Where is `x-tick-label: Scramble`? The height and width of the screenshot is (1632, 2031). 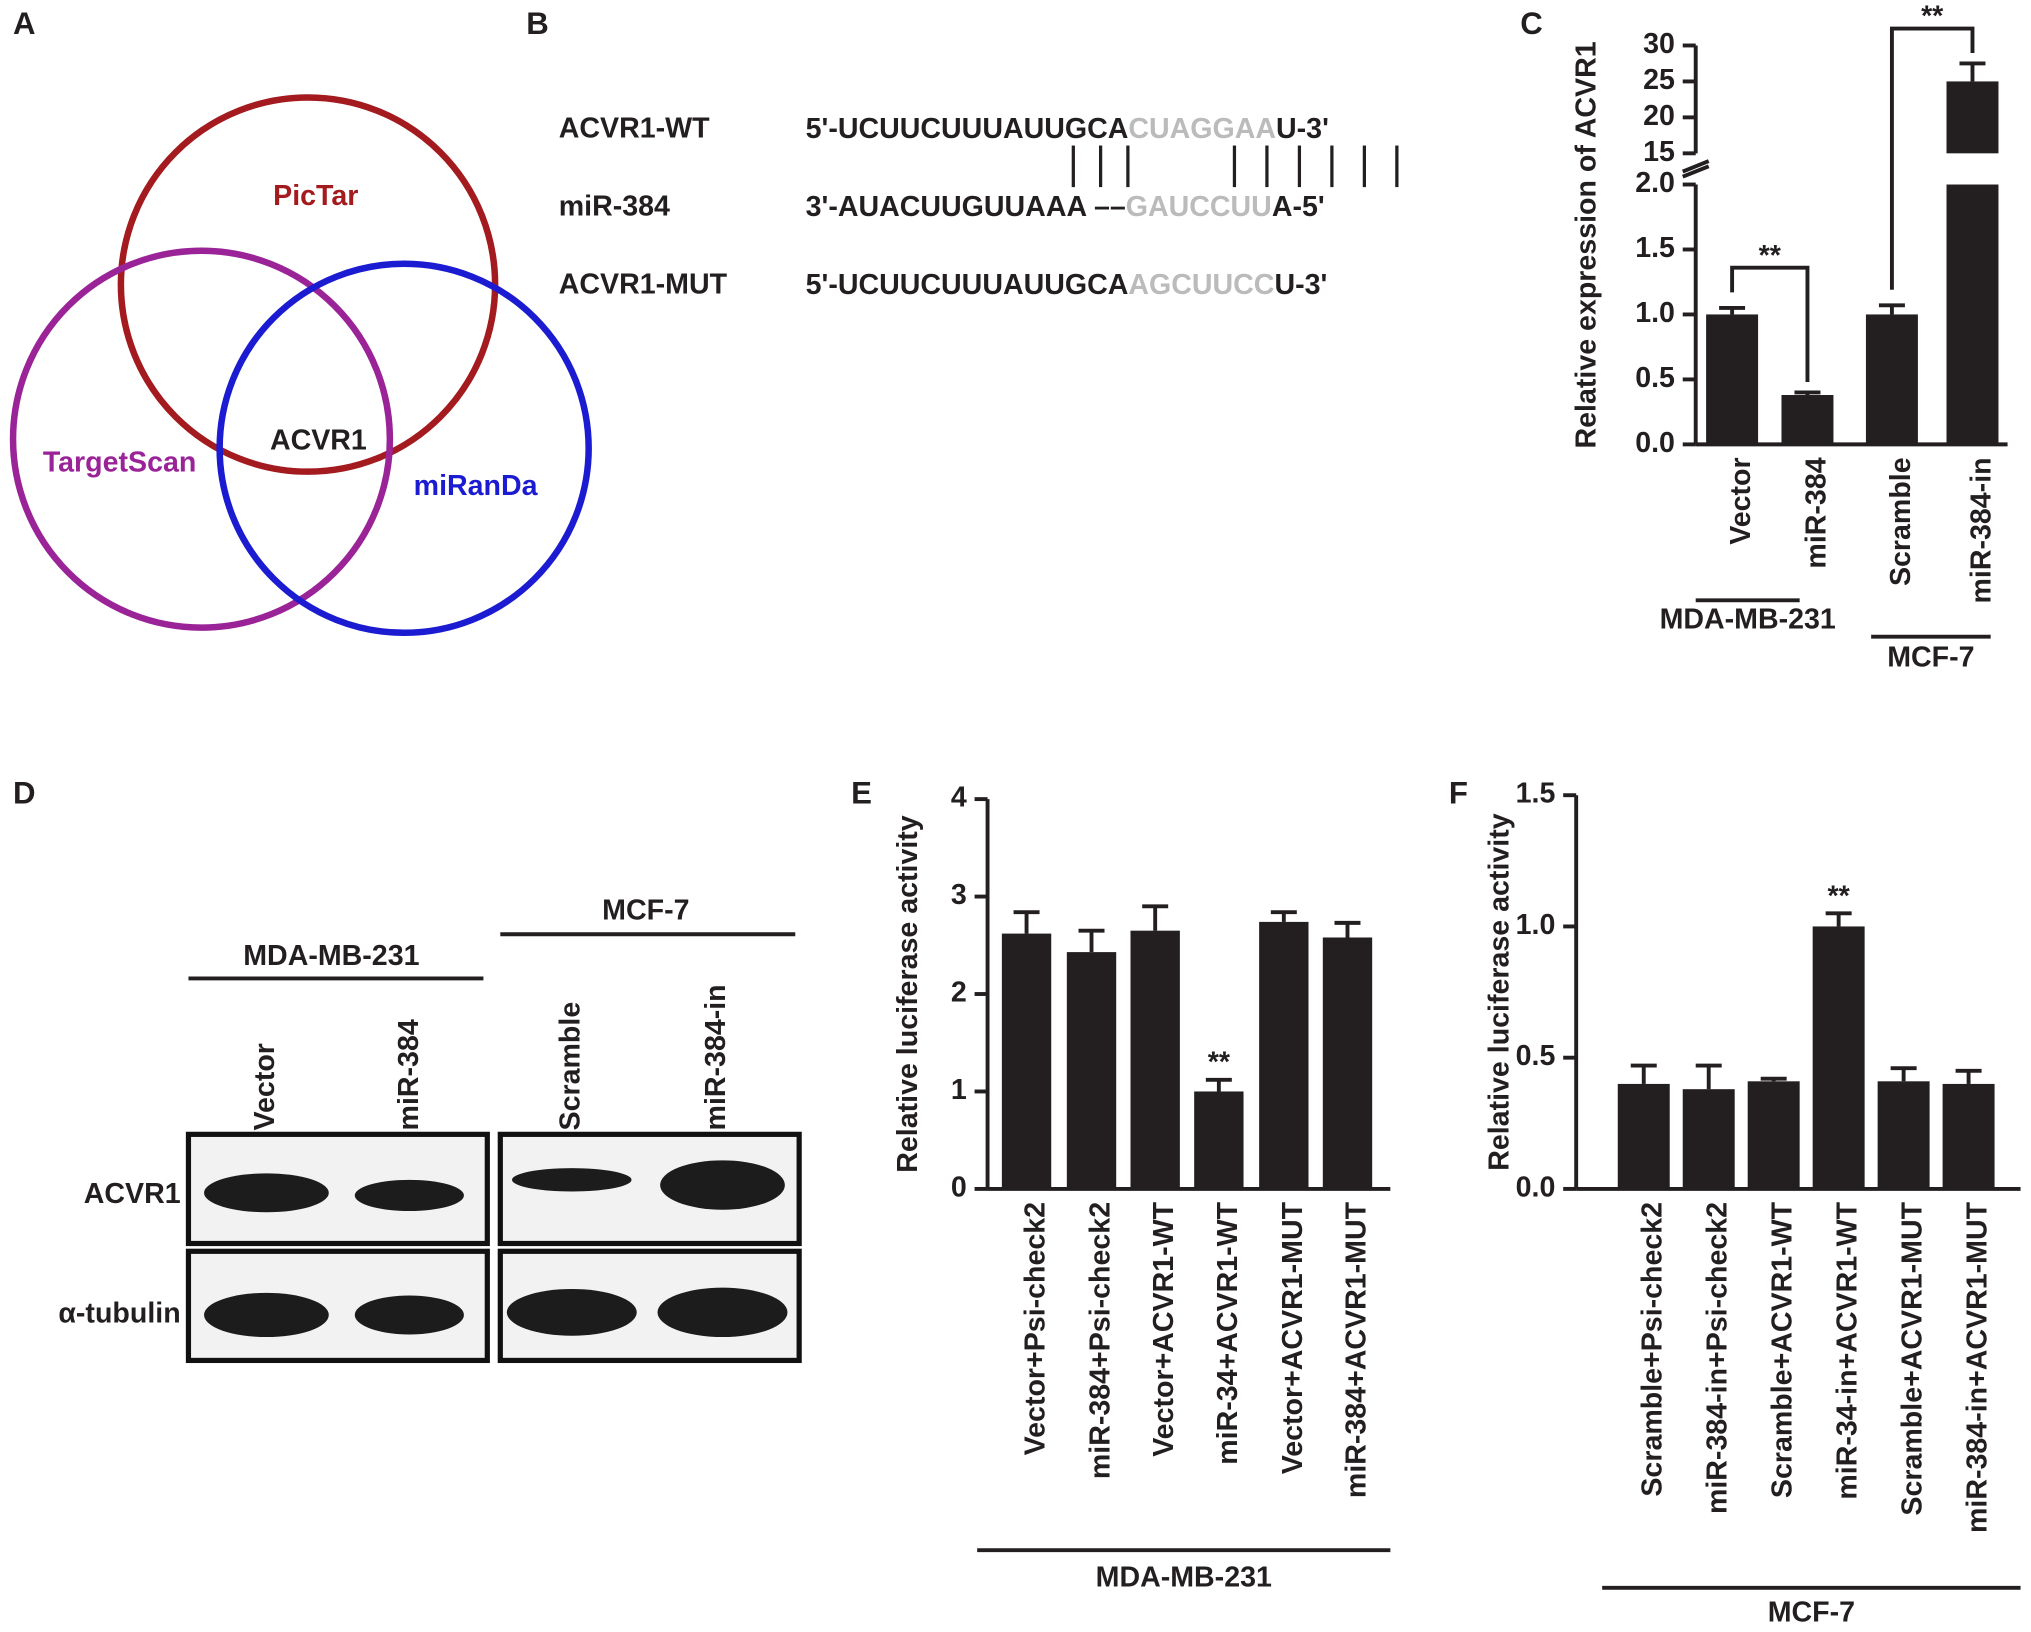 x-tick-label: Scramble is located at coordinates (1901, 521).